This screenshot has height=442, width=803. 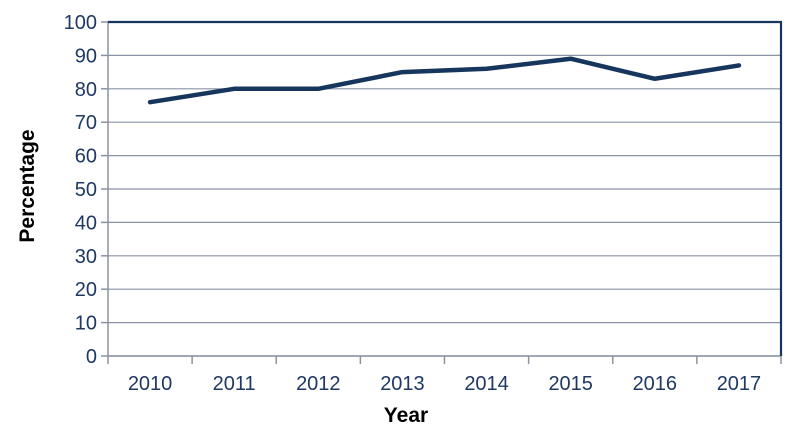 I want to click on y-tick-label: 100, so click(x=80, y=23).